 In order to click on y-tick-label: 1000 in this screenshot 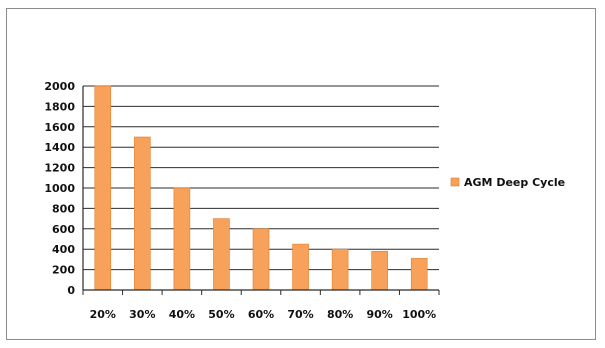, I will do `click(59, 188)`.